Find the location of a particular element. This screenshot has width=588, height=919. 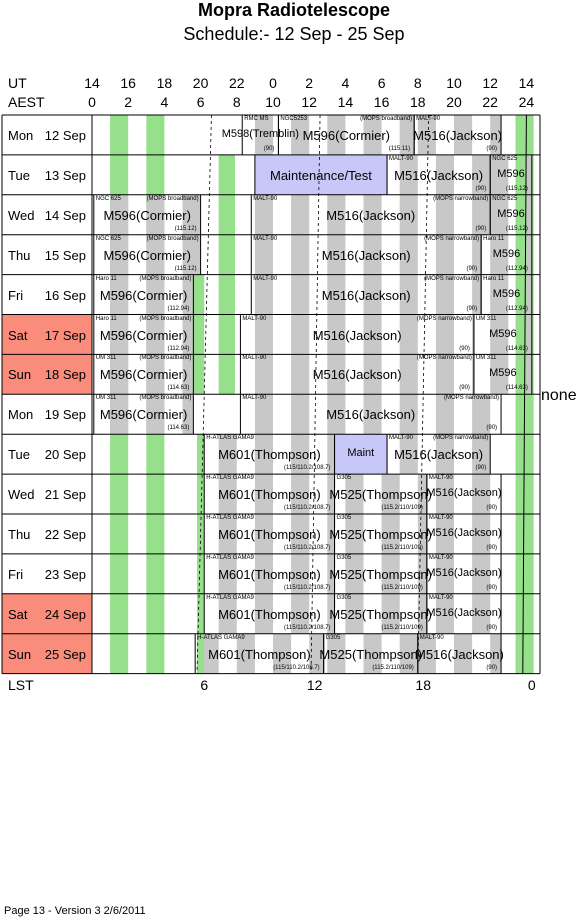

day-date: 23 Sep is located at coordinates (65, 574).